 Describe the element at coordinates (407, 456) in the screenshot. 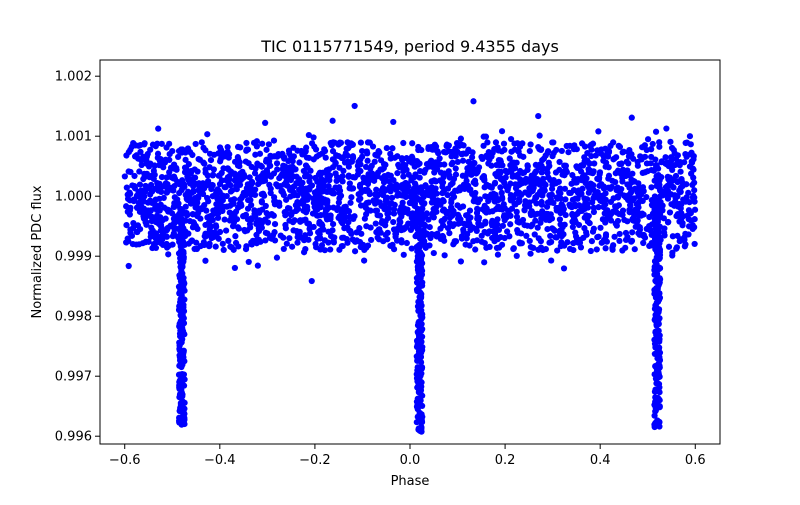

I see `x-axis-ticks: −0.6 −0.4 −0.2 0.0 0.2 0.4 0.6` at that location.